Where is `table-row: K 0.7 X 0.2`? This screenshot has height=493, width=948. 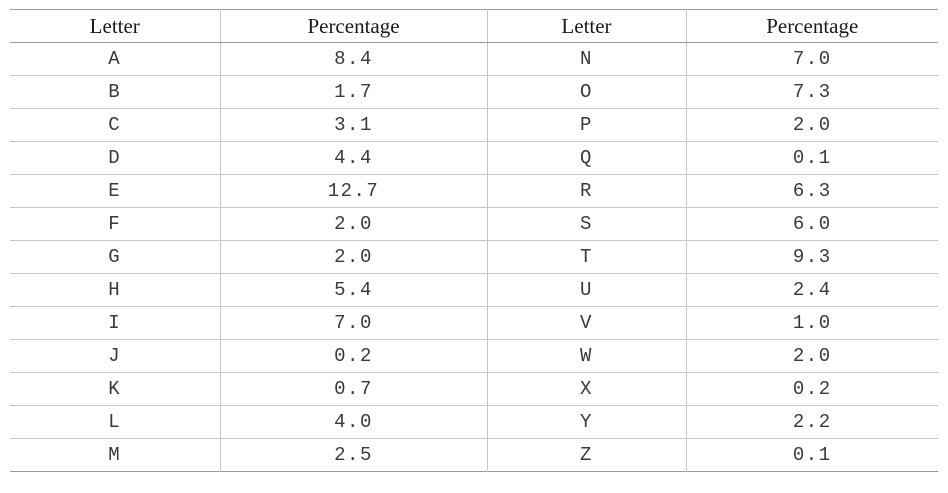
table-row: K 0.7 X 0.2 is located at coordinates (474, 389).